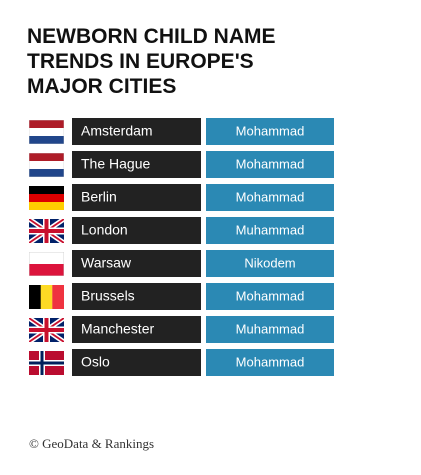 This screenshot has width=421, height=475. I want to click on footer: © GeoData & Rankings, so click(91, 443).